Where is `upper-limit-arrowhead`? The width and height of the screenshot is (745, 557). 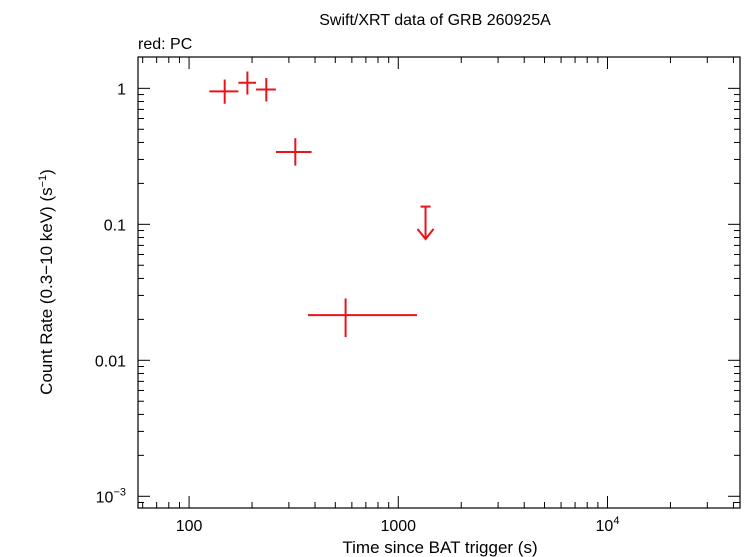 upper-limit-arrowhead is located at coordinates (425, 234).